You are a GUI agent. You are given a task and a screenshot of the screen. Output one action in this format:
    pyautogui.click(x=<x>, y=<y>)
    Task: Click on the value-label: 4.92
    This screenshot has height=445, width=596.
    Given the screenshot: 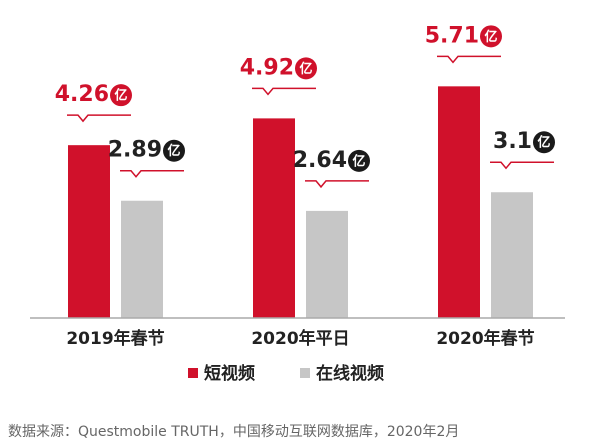 What is the action you would take?
    pyautogui.click(x=267, y=67)
    